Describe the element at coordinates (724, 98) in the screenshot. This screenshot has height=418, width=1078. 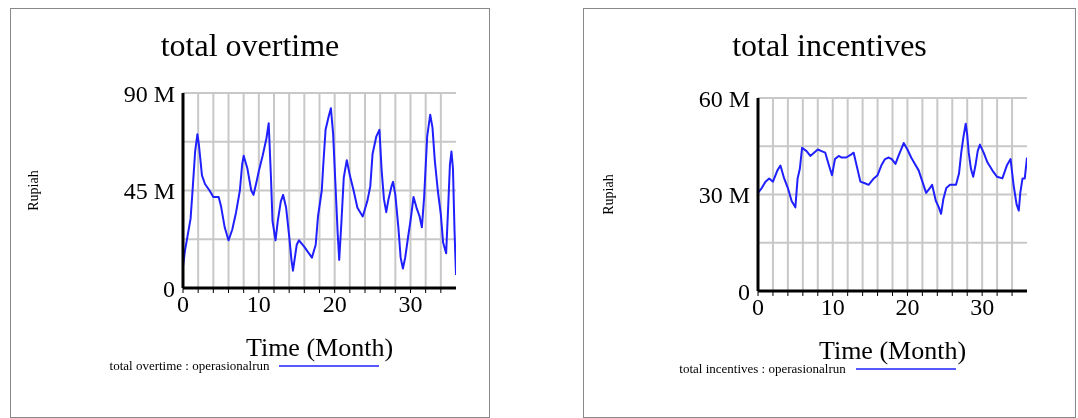
I see `y-tick-label: 60 M` at that location.